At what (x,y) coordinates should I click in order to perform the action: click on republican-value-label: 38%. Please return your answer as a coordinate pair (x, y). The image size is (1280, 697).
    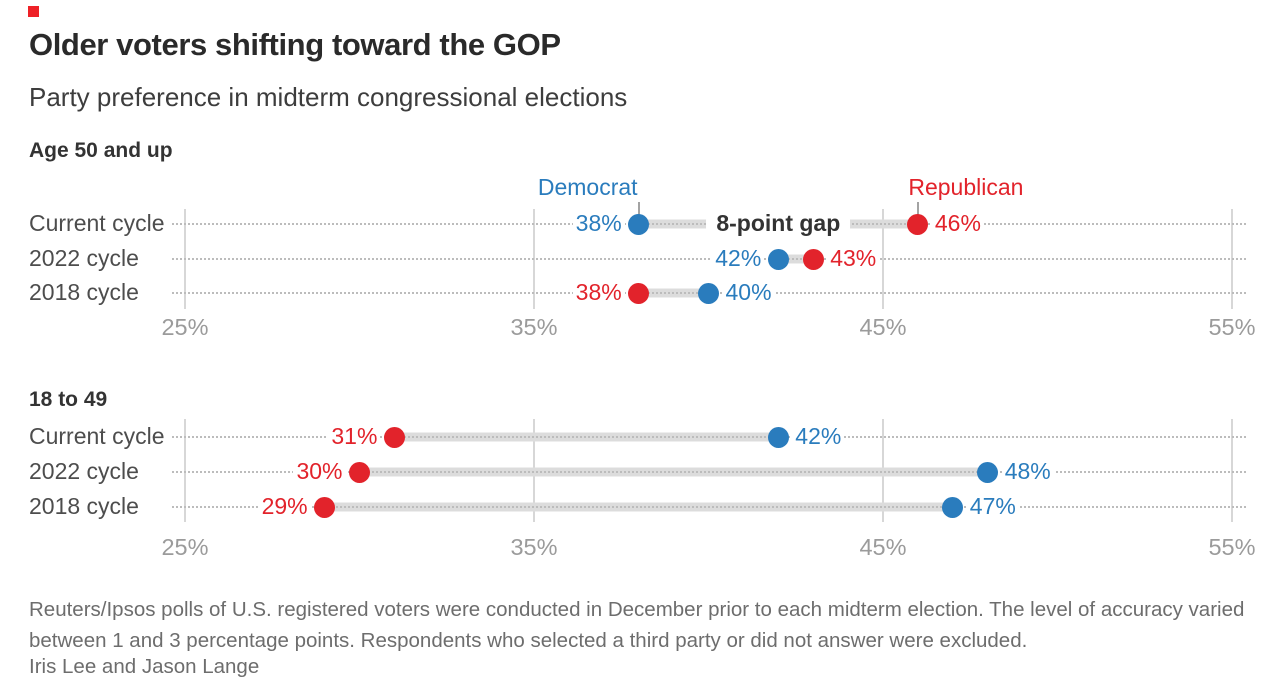
    Looking at the image, I should click on (598, 292).